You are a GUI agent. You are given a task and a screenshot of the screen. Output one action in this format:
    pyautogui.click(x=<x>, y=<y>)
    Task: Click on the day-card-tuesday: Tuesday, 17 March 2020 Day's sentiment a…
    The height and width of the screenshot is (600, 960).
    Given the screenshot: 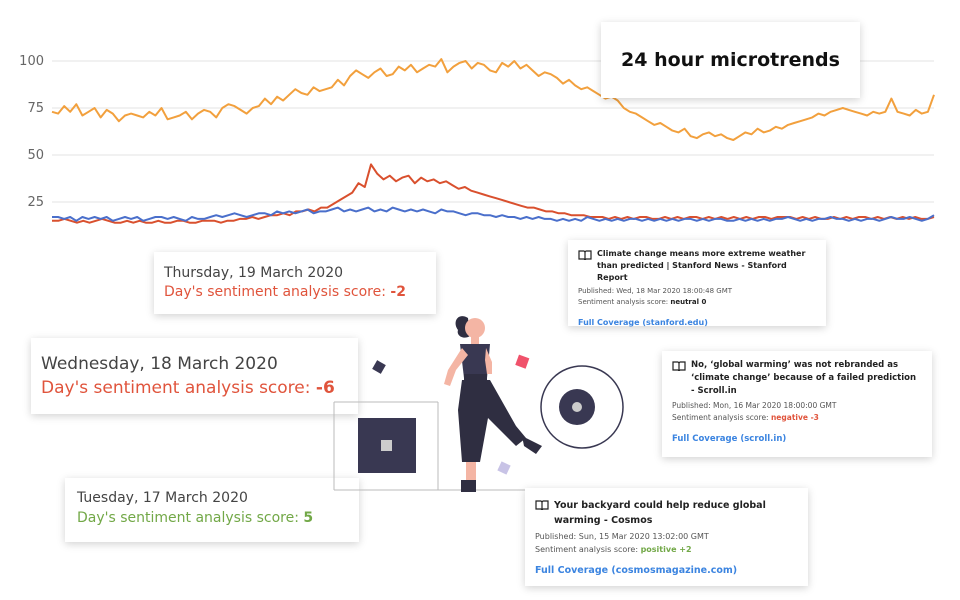 What is the action you would take?
    pyautogui.click(x=212, y=510)
    